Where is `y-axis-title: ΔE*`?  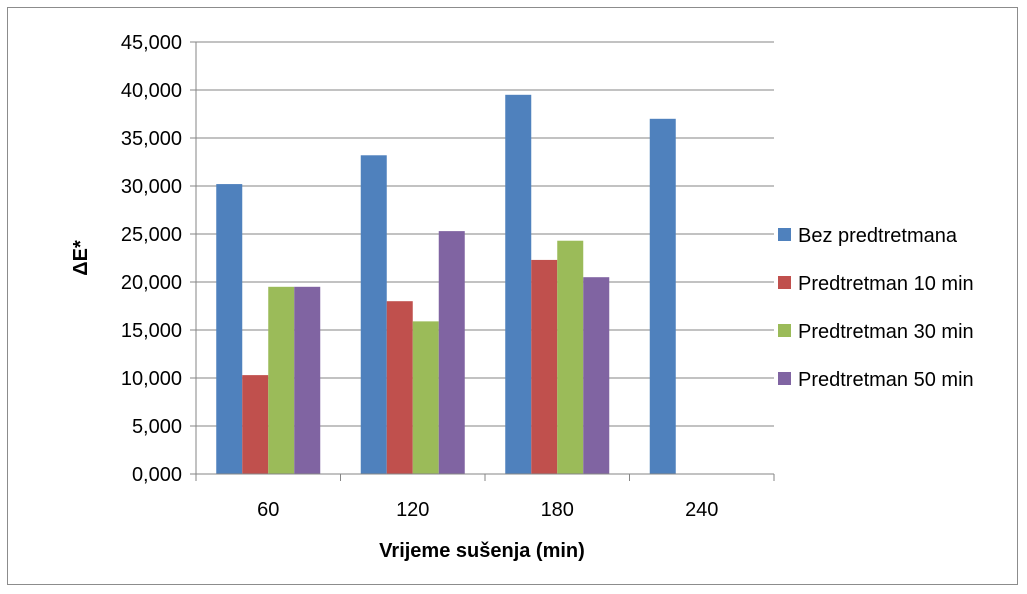 y-axis-title: ΔE* is located at coordinates (81, 258).